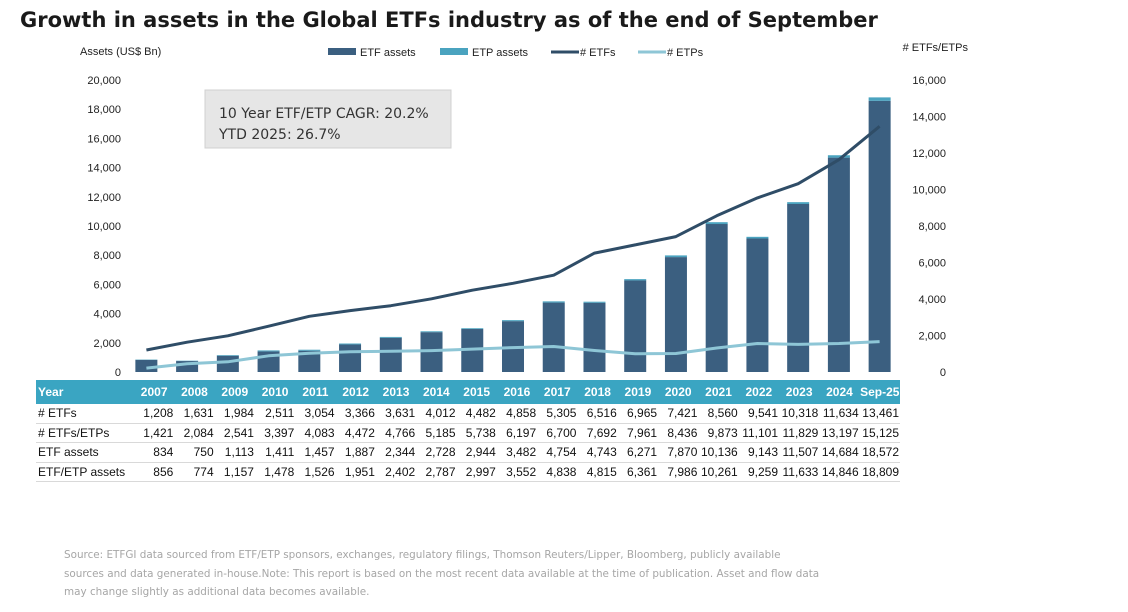  I want to click on table-cell: 5,185, so click(436, 433).